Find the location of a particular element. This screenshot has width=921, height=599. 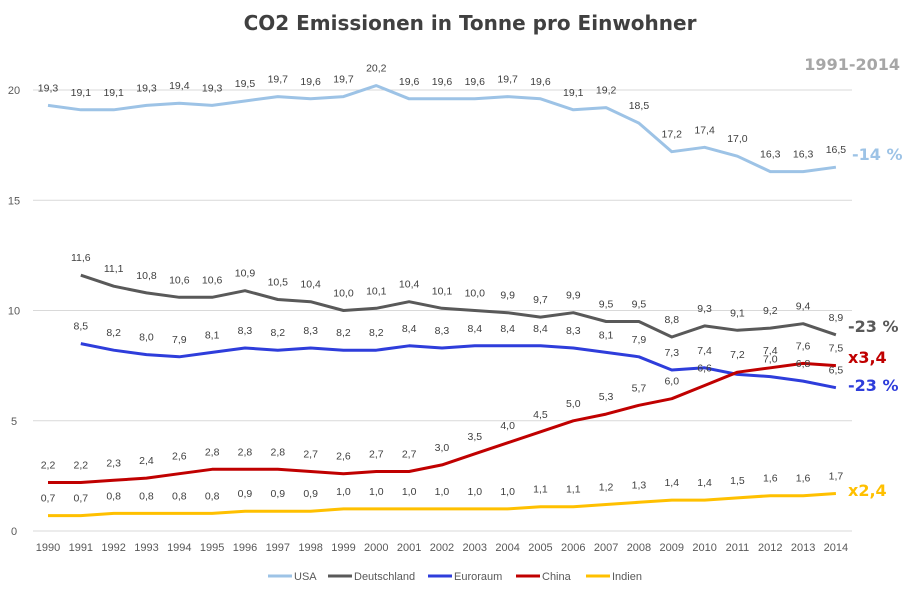

data-label: 6,5 is located at coordinates (836, 371).